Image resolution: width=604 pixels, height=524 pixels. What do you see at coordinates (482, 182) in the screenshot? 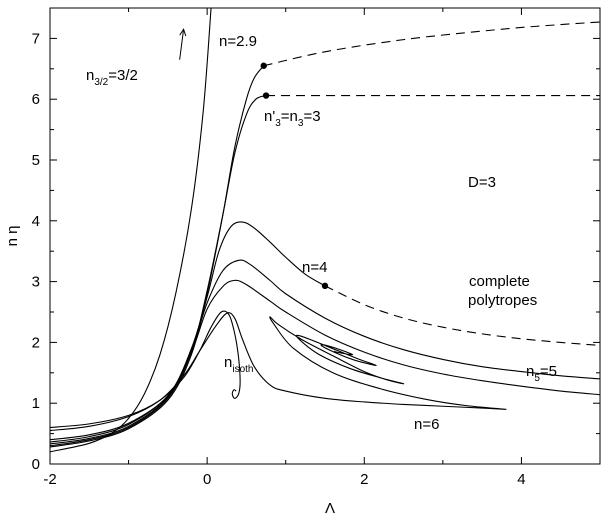
I see `label-d3: D=3` at bounding box center [482, 182].